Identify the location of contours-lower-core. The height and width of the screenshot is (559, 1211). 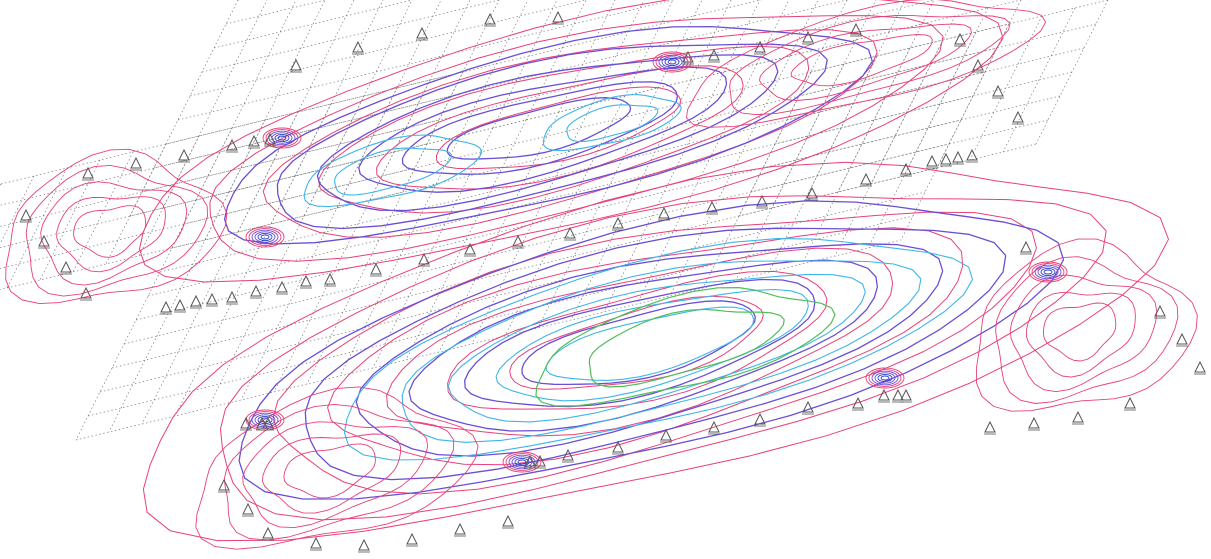
(685, 347).